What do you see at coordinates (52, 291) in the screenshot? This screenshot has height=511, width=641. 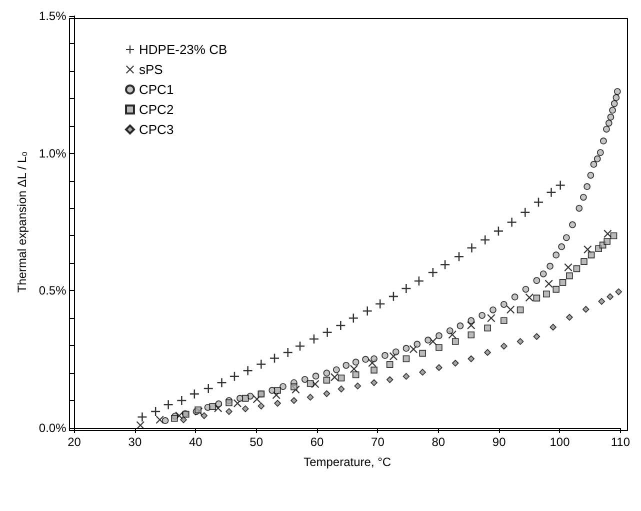 I see `y-tick-label: 0.5%` at bounding box center [52, 291].